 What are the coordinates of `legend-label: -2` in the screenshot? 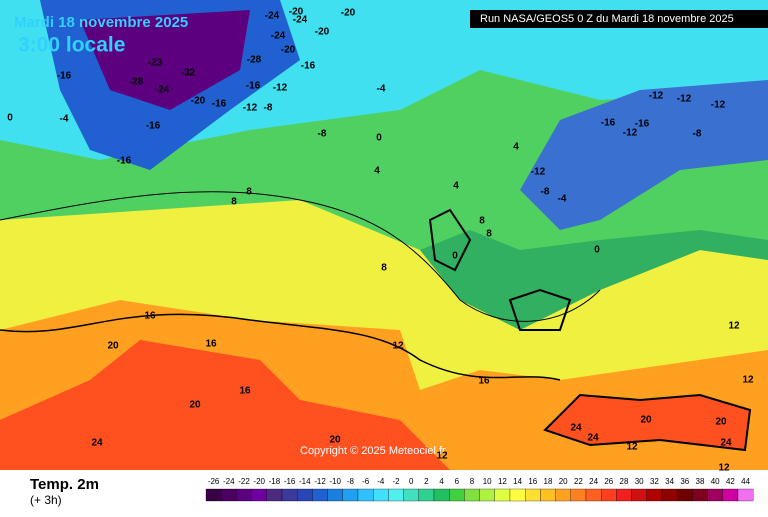 It's located at (396, 481).